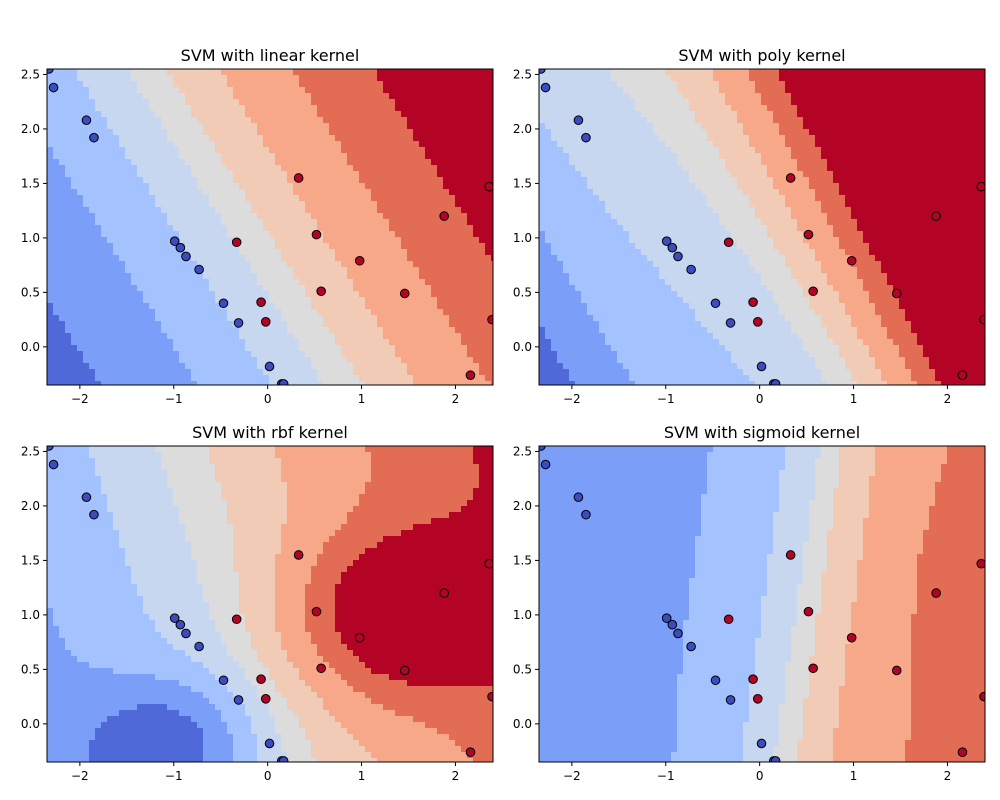  What do you see at coordinates (270, 432) in the screenshot?
I see `subplot-title: SVM with rbf kernel` at bounding box center [270, 432].